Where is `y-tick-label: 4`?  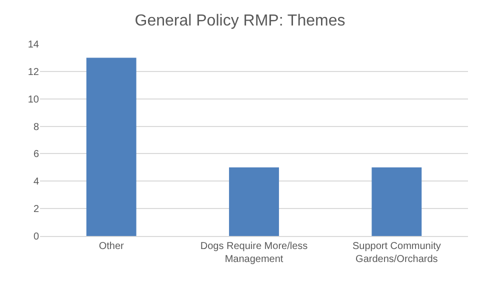
y-tick-label: 4 is located at coordinates (36, 182).